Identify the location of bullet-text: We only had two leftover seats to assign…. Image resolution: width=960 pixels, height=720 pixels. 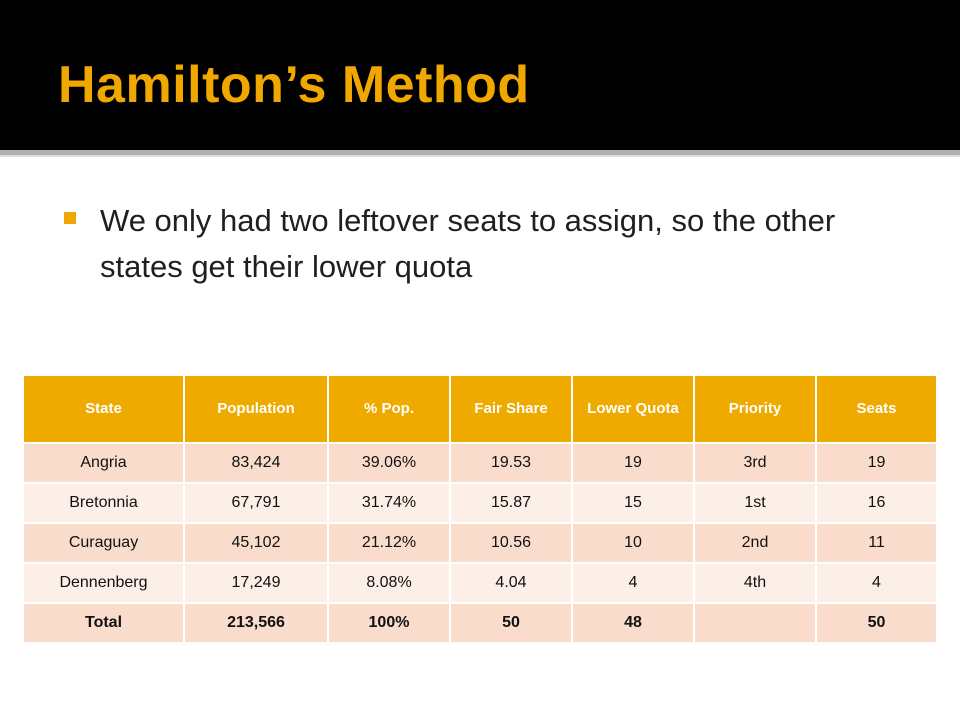
(468, 243).